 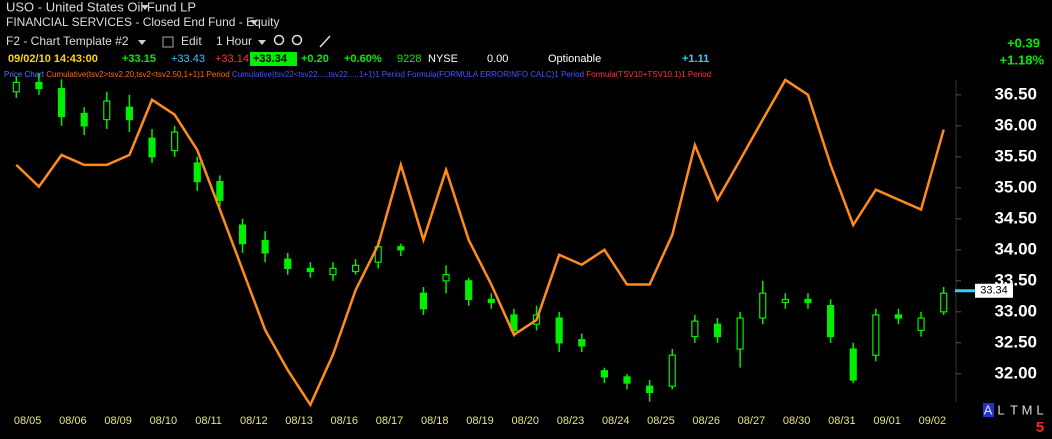 I want to click on x-tick-label: 08/30, so click(x=797, y=421).